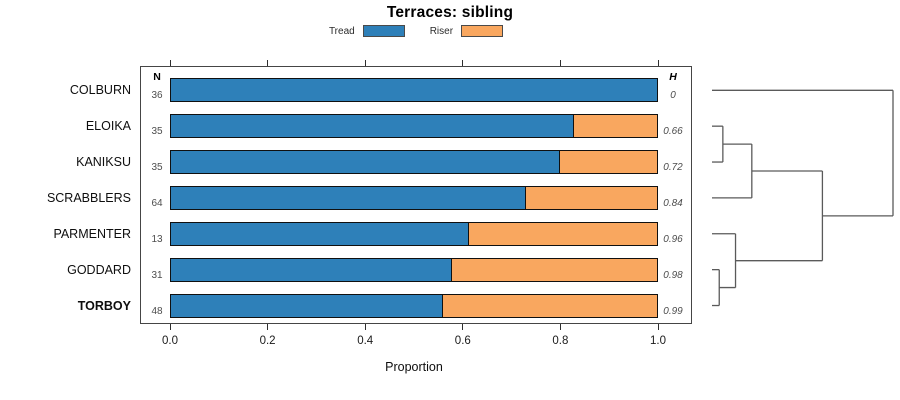  Describe the element at coordinates (88, 197) in the screenshot. I see `category-label: SCRABBLERS` at that location.